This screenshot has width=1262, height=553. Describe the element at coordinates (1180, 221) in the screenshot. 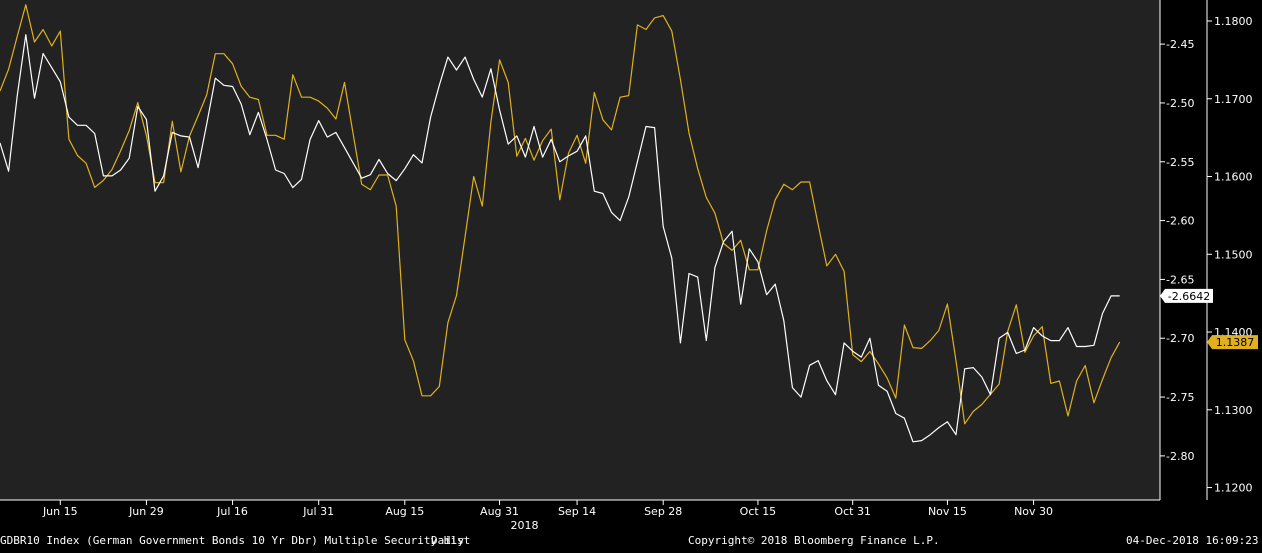

I see `inner-y-tick-label: -2.60` at that location.